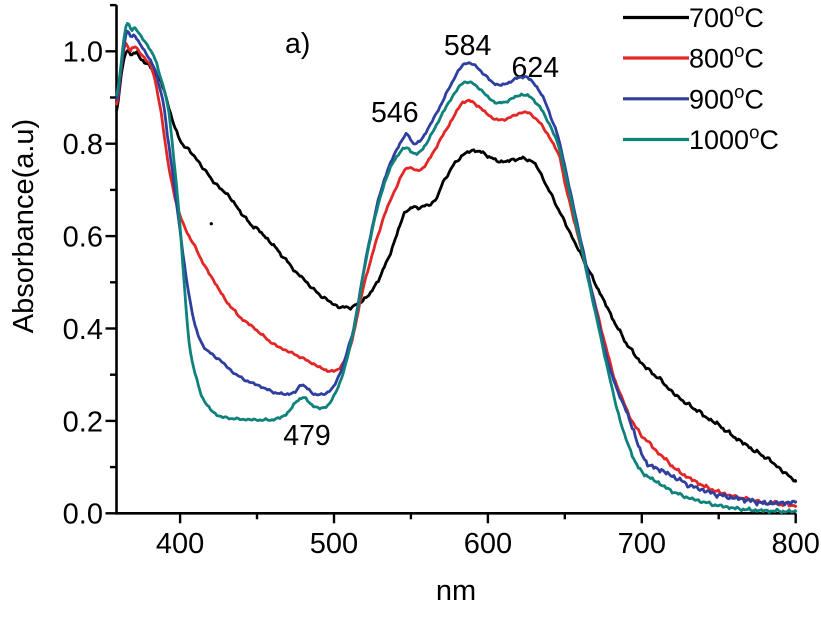  What do you see at coordinates (456, 591) in the screenshot?
I see `svg-text: nm` at bounding box center [456, 591].